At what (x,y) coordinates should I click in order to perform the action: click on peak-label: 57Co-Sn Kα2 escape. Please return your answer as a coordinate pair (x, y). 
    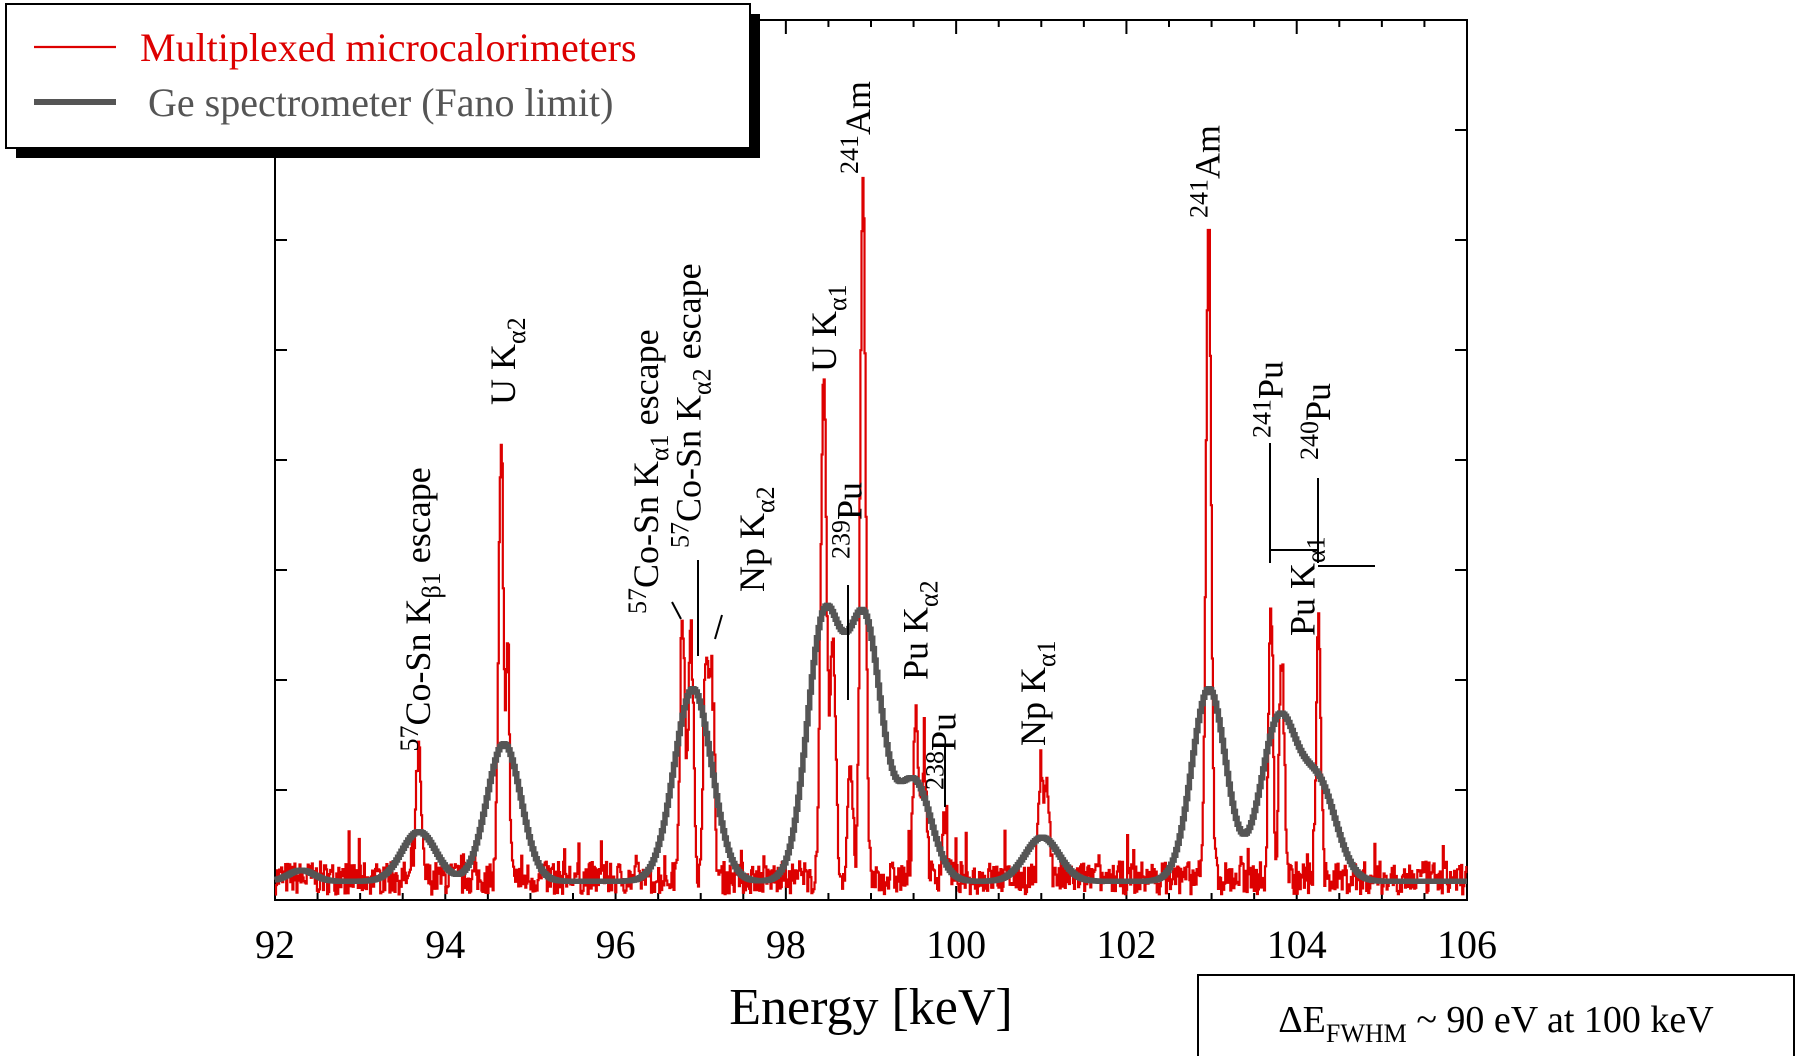
    Looking at the image, I should click on (691, 405).